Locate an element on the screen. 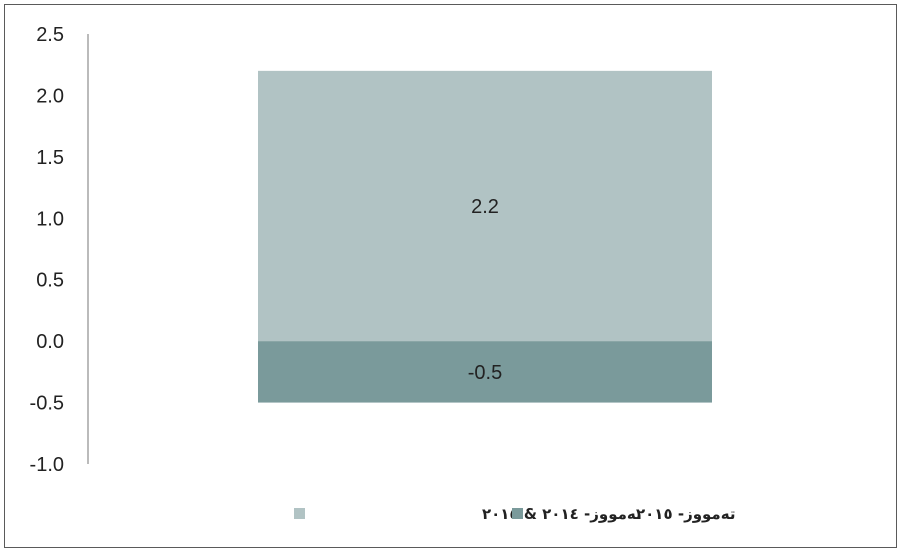 The width and height of the screenshot is (902, 552). y-tick-label: 0.5 is located at coordinates (50, 281).